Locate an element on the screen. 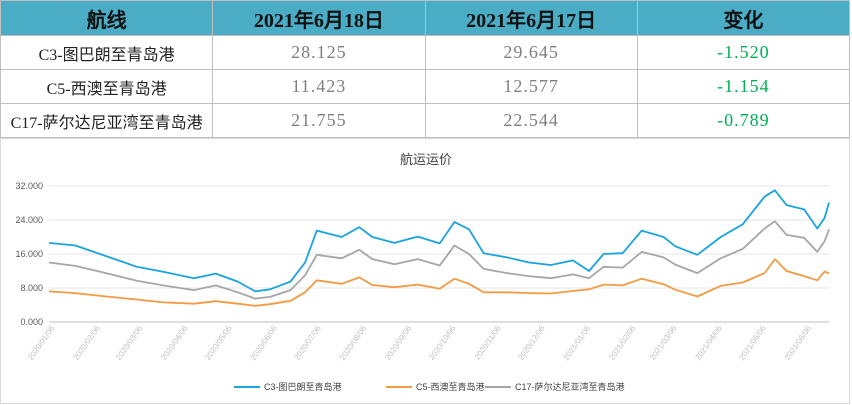 This screenshot has width=852, height=405. x-tick-label: 2020/03/06 is located at coordinates (129, 343).